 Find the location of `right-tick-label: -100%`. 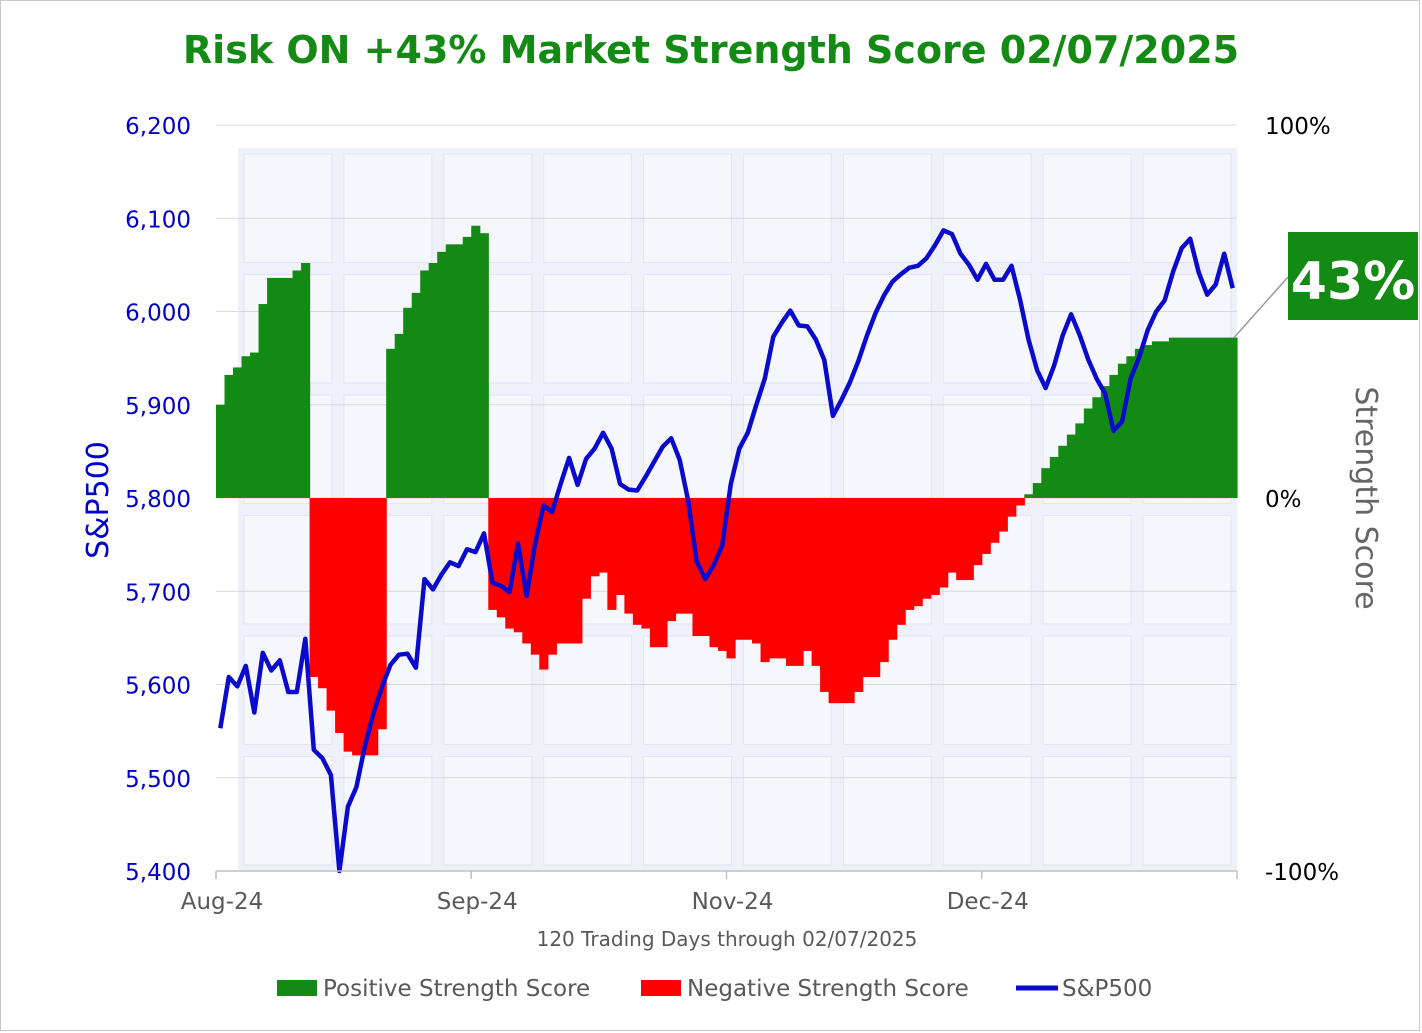

right-tick-label: -100% is located at coordinates (1302, 873).